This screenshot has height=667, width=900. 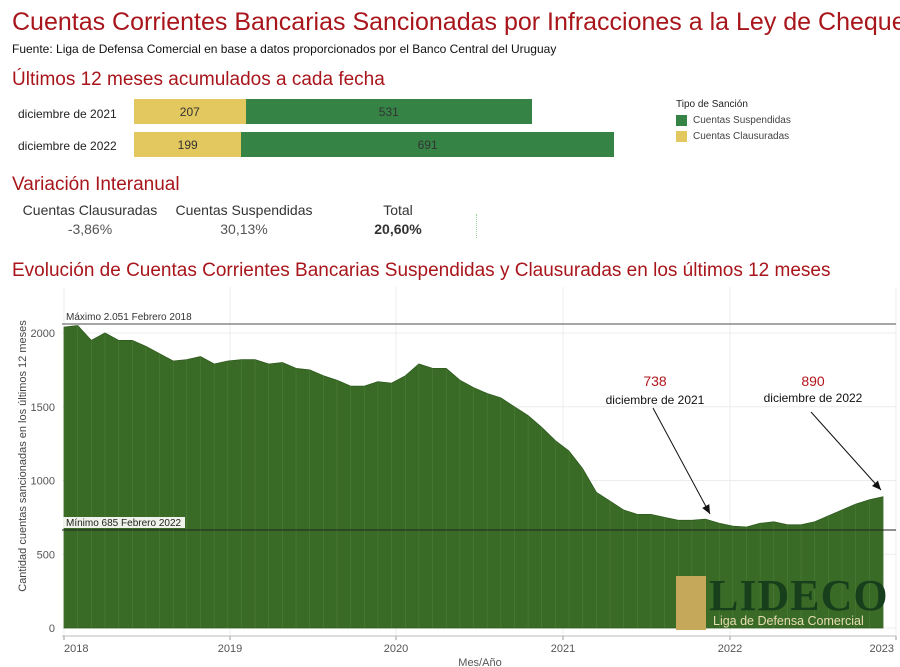 I want to click on kpi-divider, so click(x=476, y=226).